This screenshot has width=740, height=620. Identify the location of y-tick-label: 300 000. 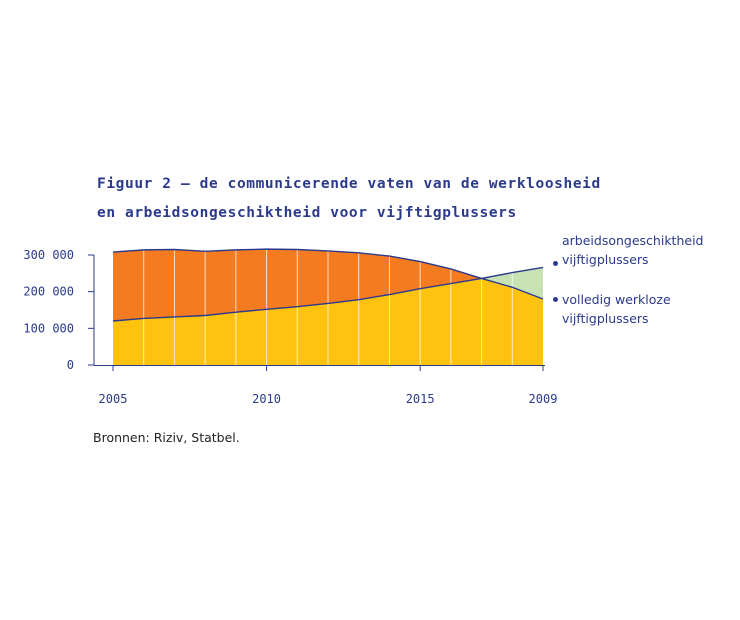
(48, 255).